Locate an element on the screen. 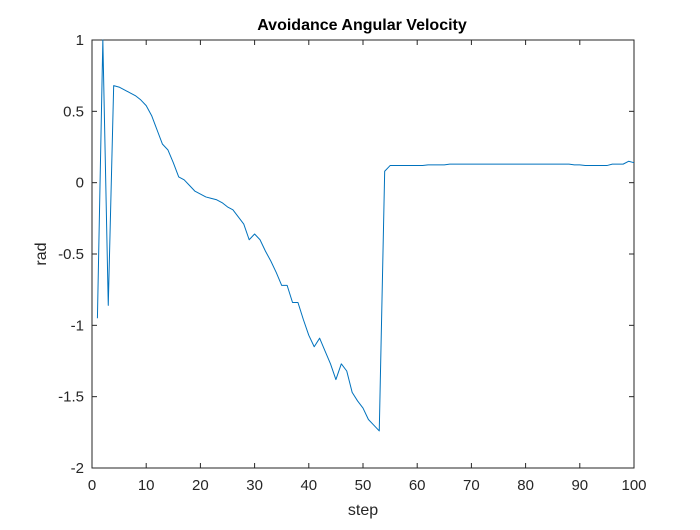  y-tick-label: 0 is located at coordinates (80, 183).